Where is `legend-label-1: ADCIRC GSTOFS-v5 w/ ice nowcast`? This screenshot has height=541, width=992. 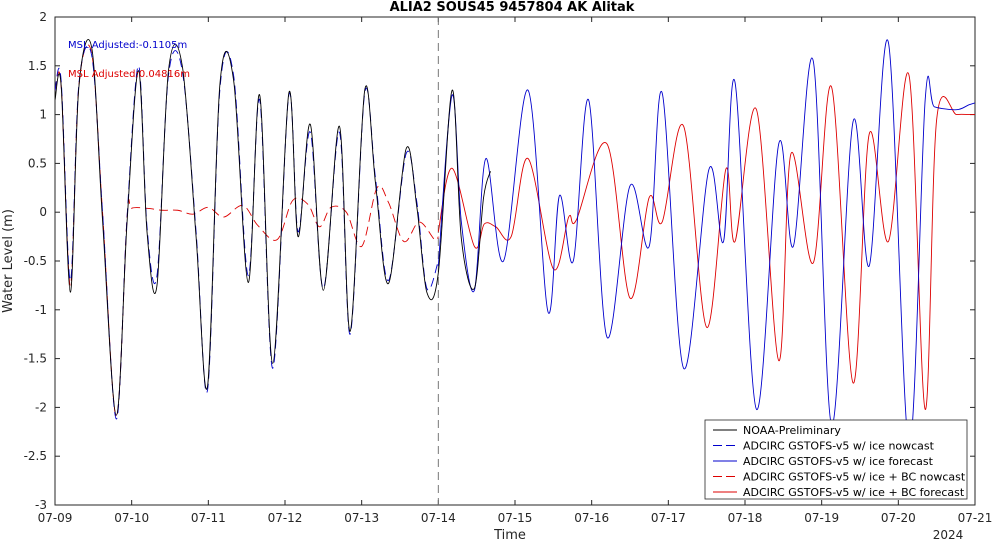
legend-label-1: ADCIRC GSTOFS-v5 w/ ice nowcast is located at coordinates (839, 446).